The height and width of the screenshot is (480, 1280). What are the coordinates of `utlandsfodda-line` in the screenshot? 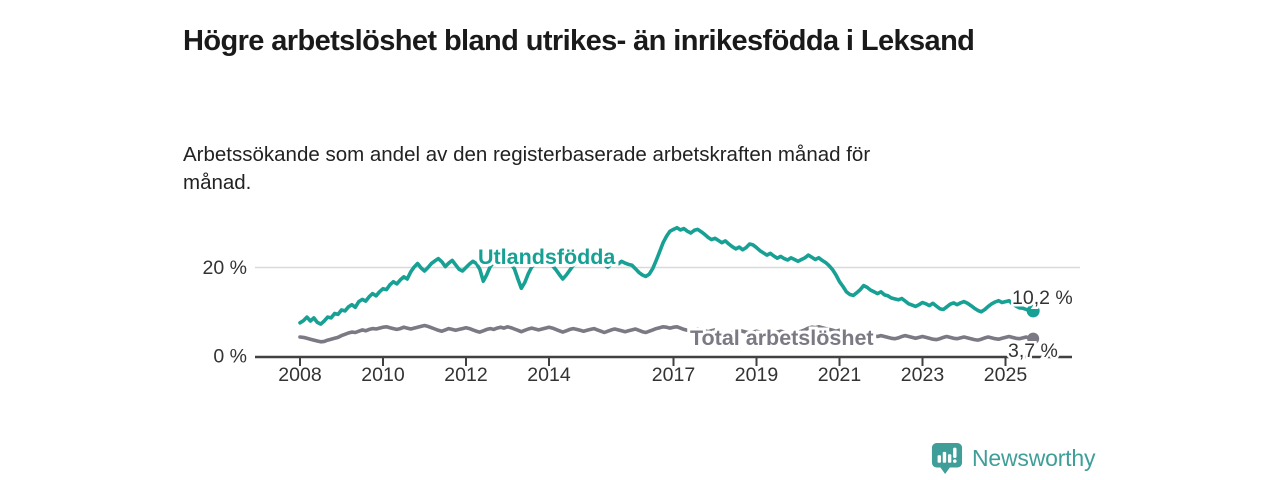 It's located at (666, 275).